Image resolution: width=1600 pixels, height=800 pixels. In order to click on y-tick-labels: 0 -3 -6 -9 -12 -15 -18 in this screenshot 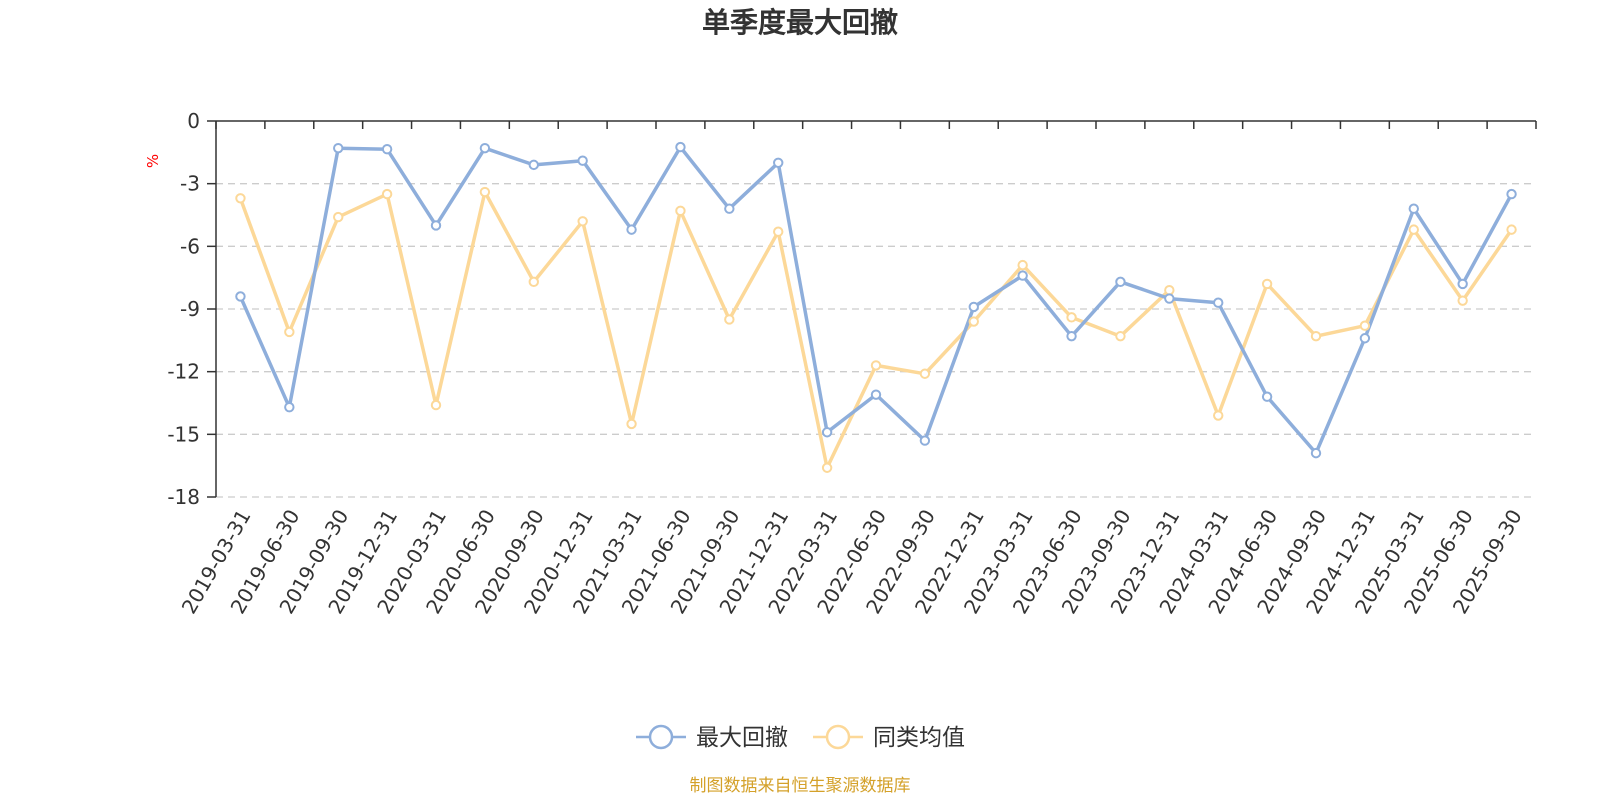, I will do `click(183, 309)`.